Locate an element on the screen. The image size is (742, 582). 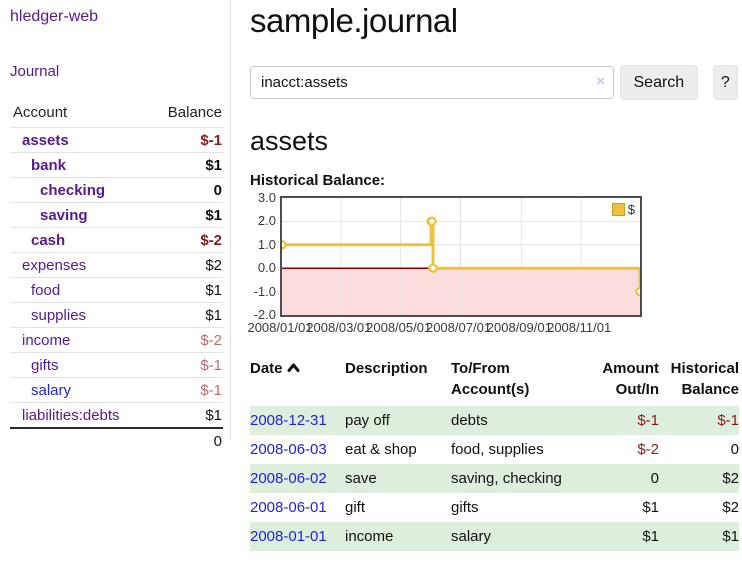
account-row: expenses $2 is located at coordinates (116, 265).